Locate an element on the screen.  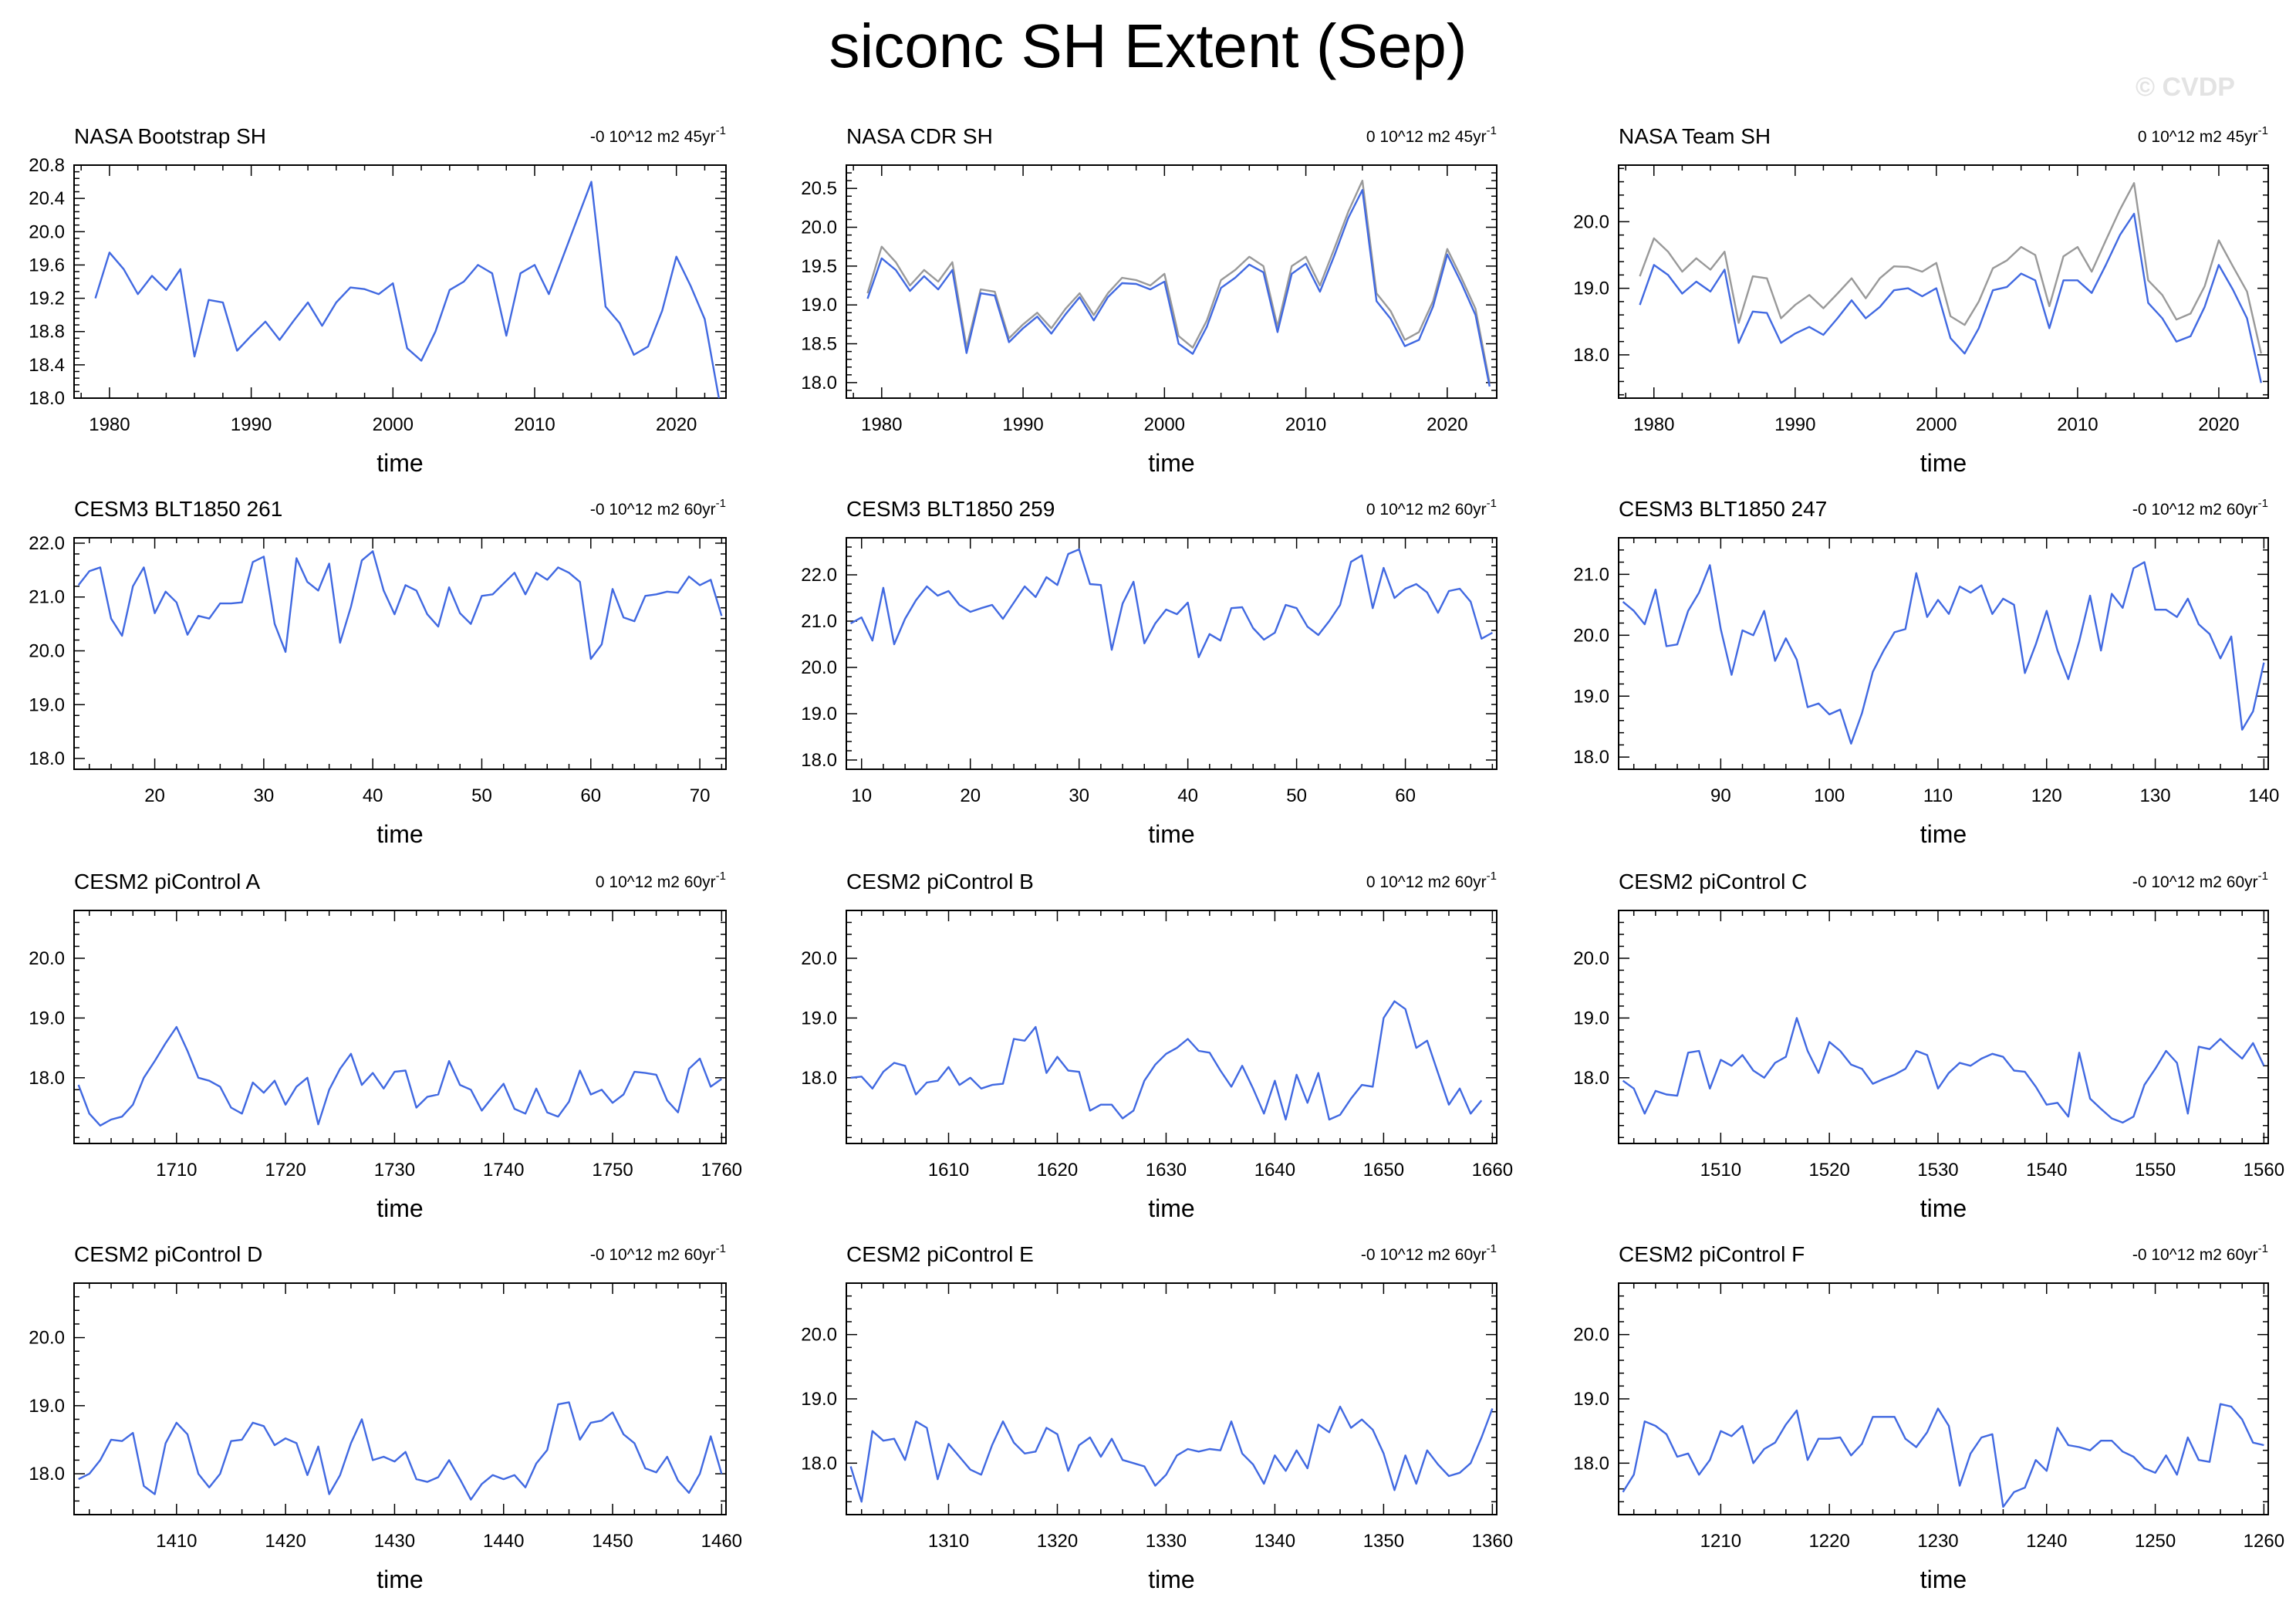
x-tick-label: 1720 is located at coordinates (285, 1170).